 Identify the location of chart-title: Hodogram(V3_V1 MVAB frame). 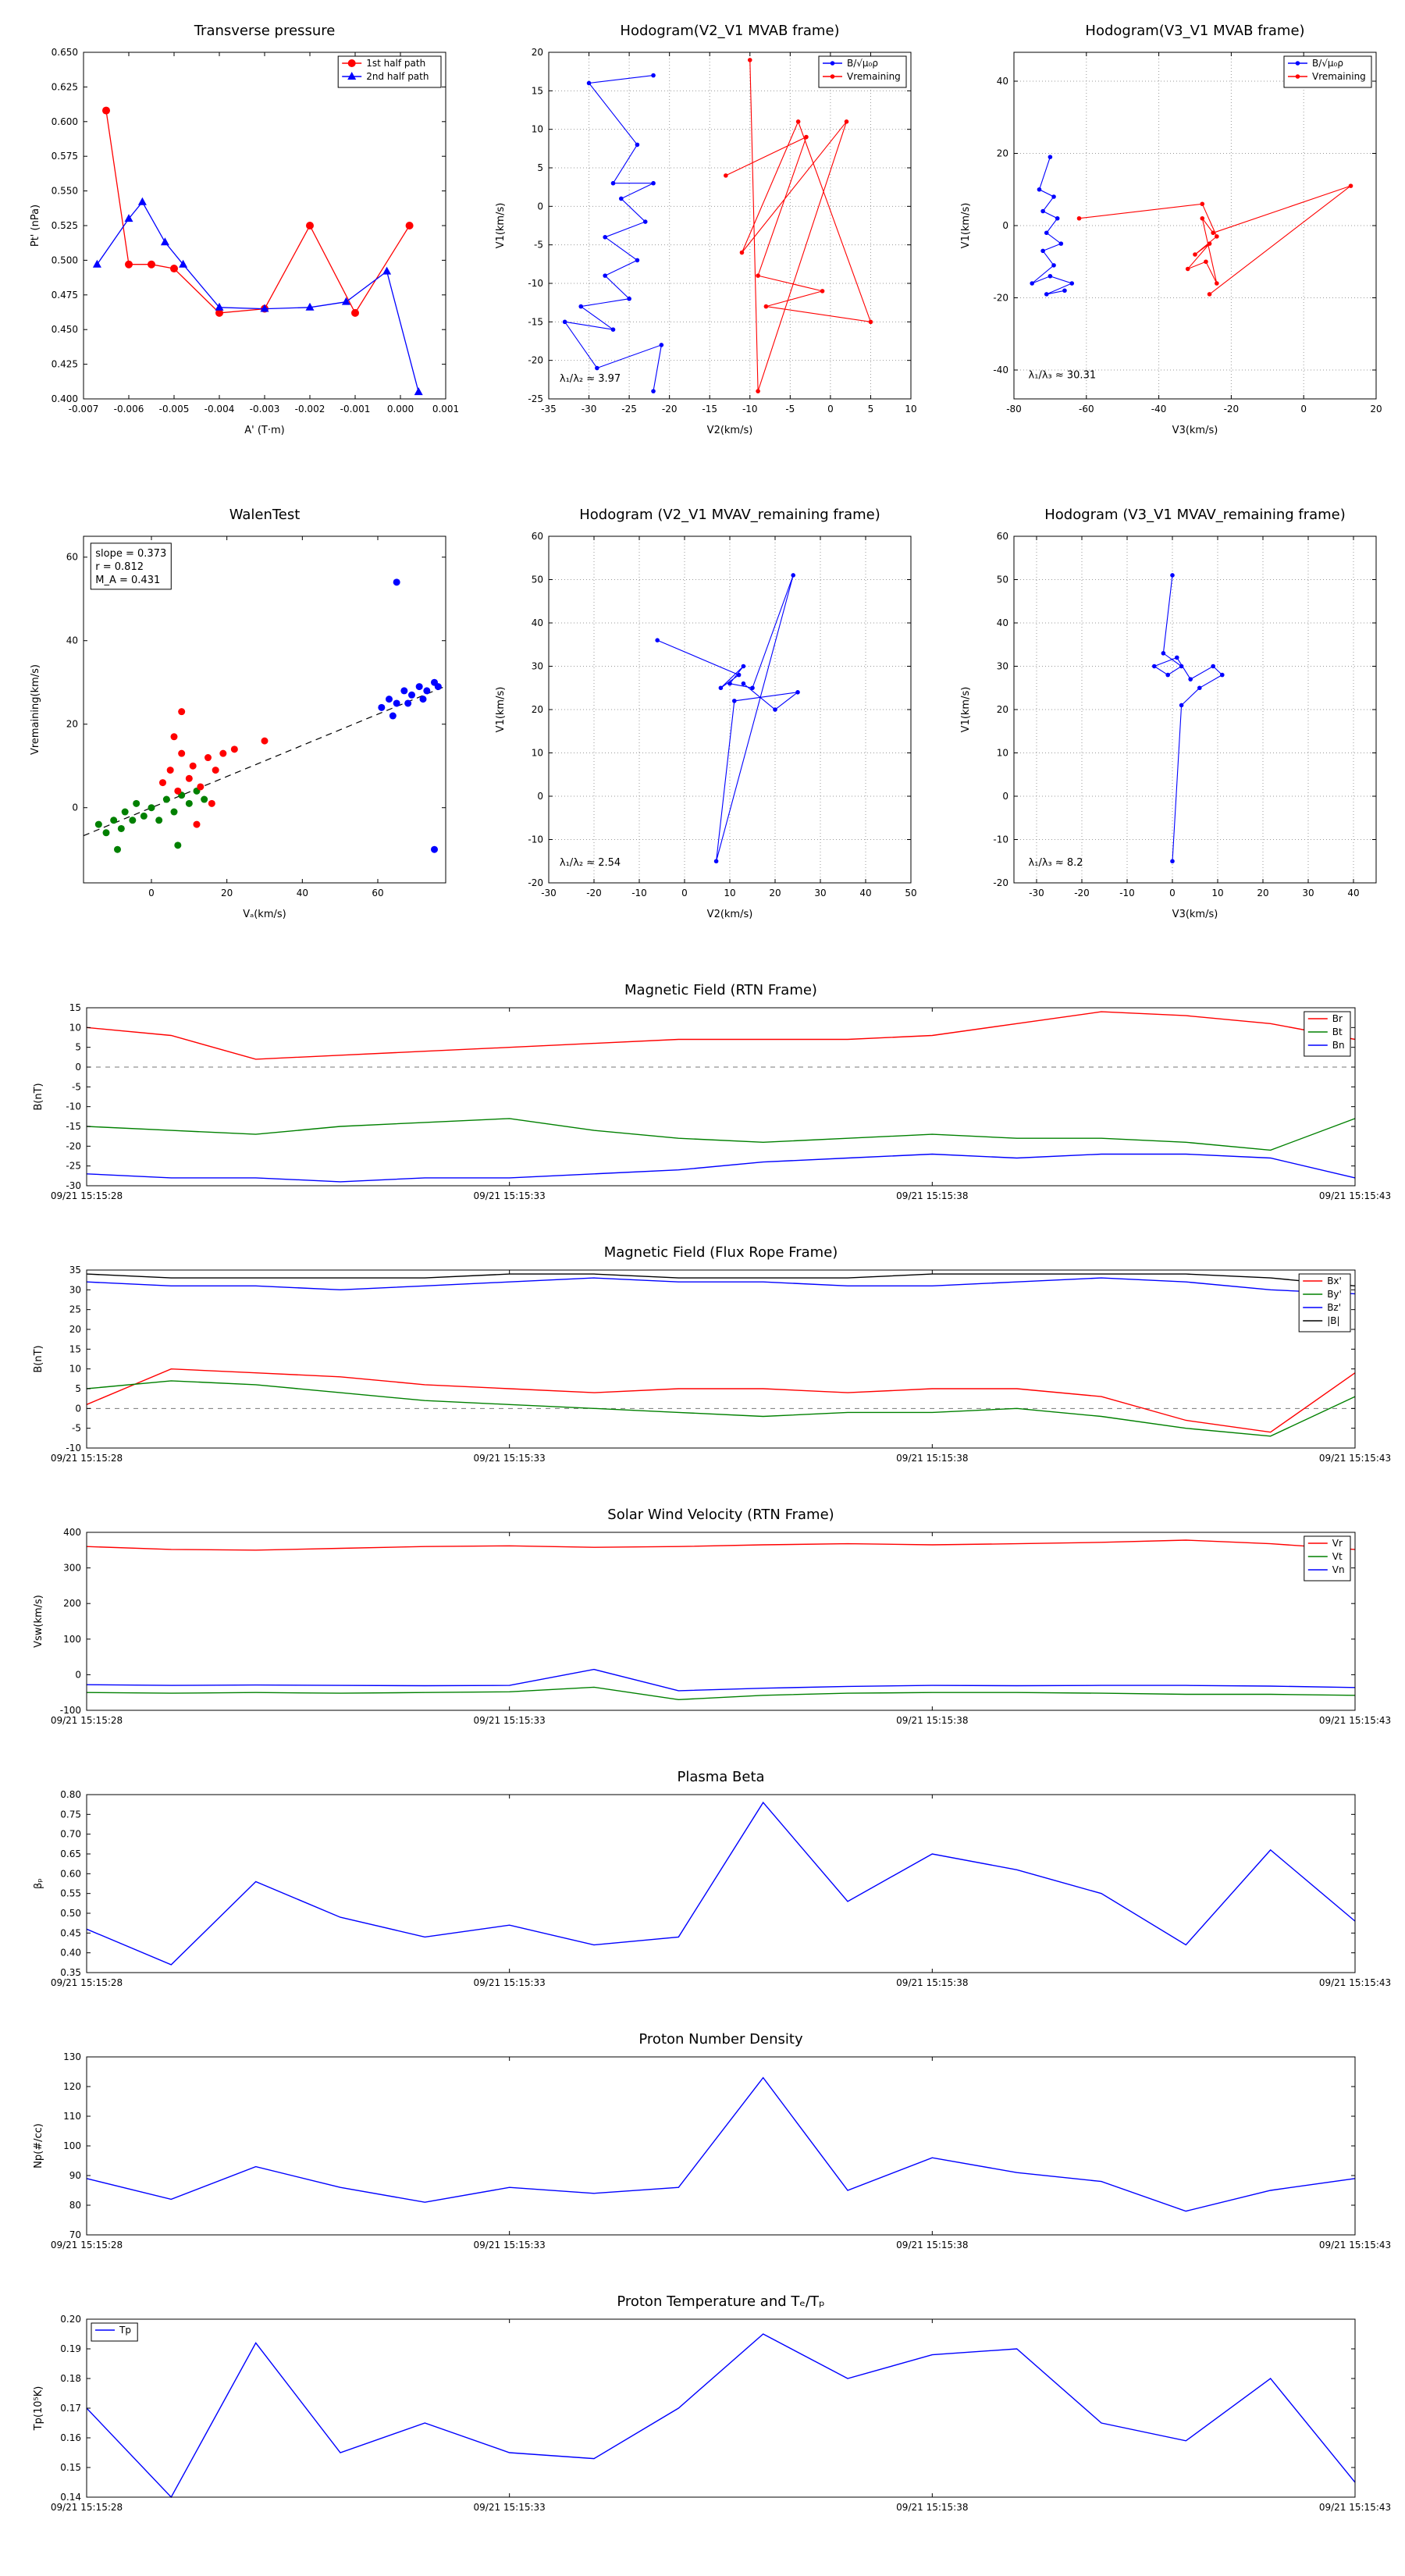
(1195, 31).